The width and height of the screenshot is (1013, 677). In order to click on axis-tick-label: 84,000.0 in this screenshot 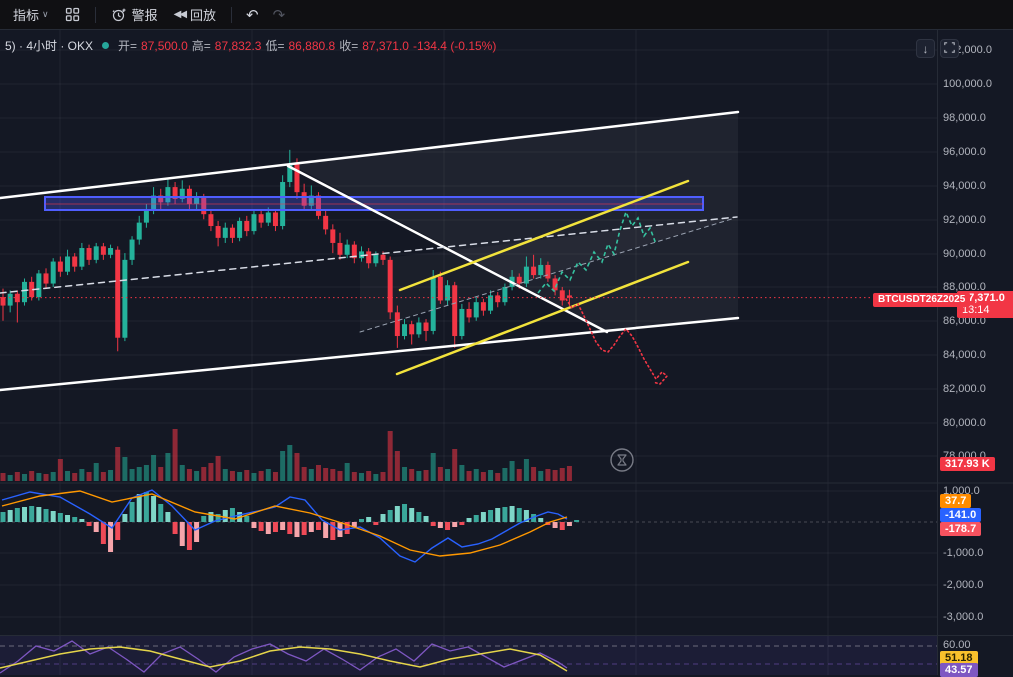, I will do `click(964, 355)`.